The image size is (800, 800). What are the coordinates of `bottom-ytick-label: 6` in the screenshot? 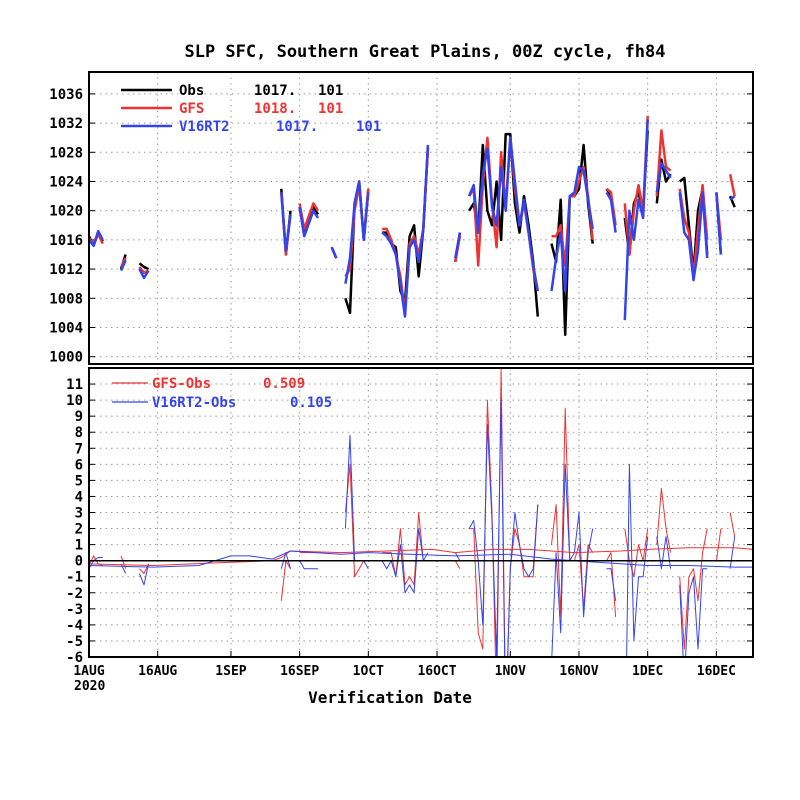 It's located at (79, 465).